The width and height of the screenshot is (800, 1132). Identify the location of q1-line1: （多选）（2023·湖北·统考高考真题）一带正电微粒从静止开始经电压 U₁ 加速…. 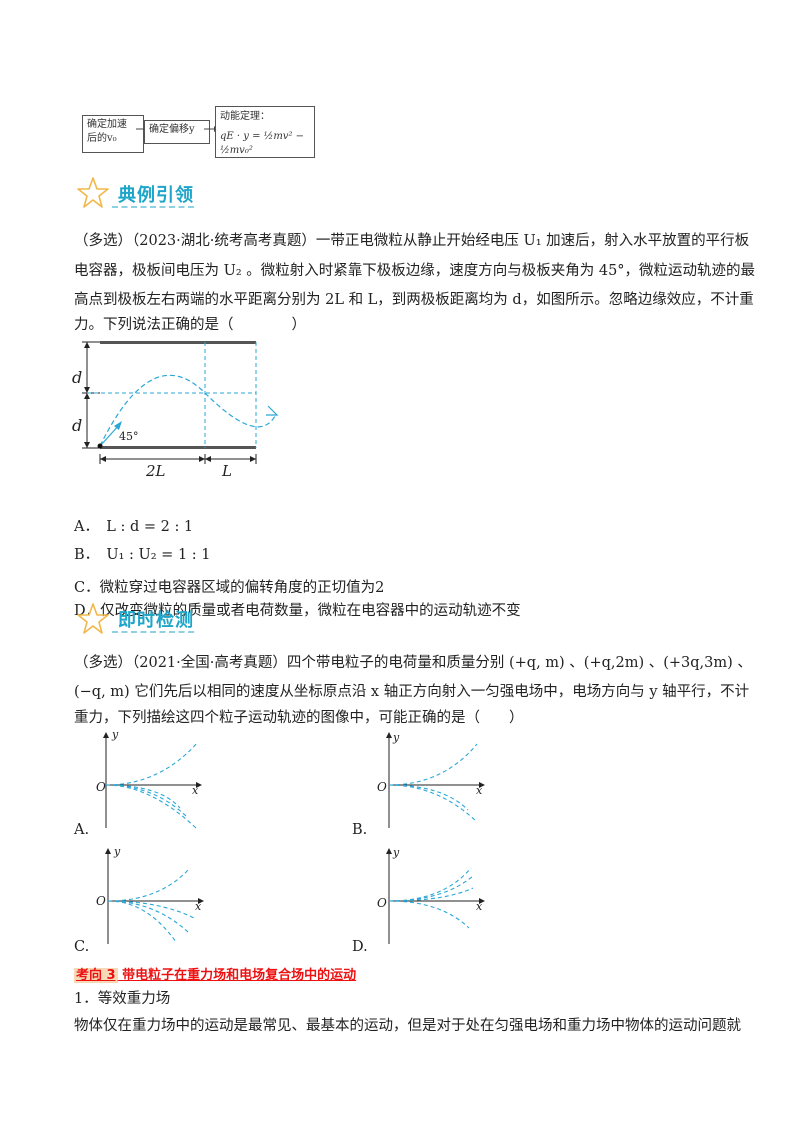
(412, 241).